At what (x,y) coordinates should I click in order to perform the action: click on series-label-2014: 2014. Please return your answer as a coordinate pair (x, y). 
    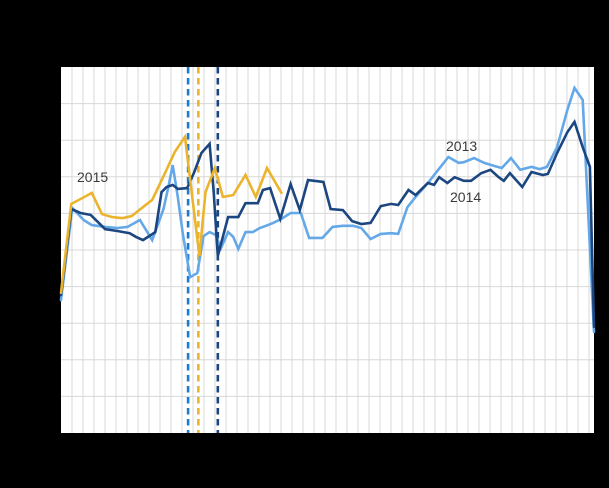
    Looking at the image, I should click on (465, 197).